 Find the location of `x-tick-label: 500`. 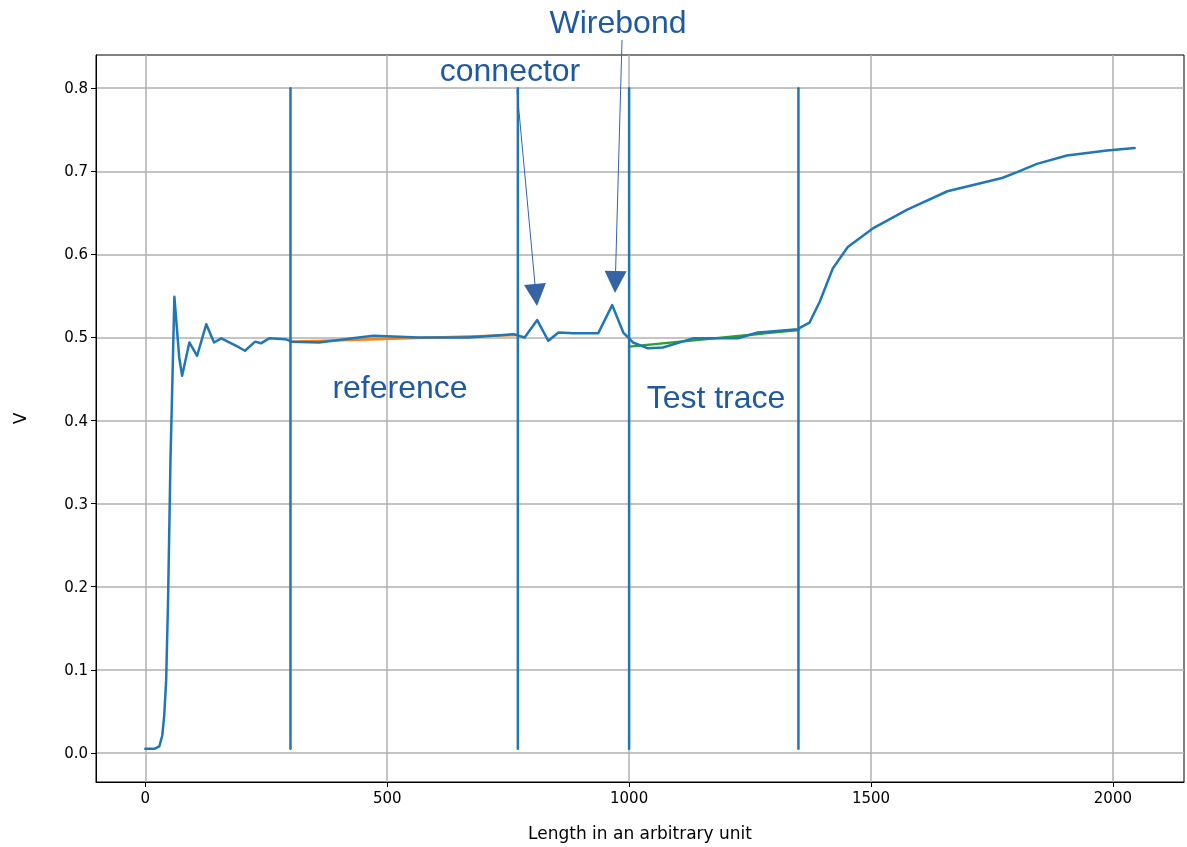

x-tick-label: 500 is located at coordinates (387, 797).